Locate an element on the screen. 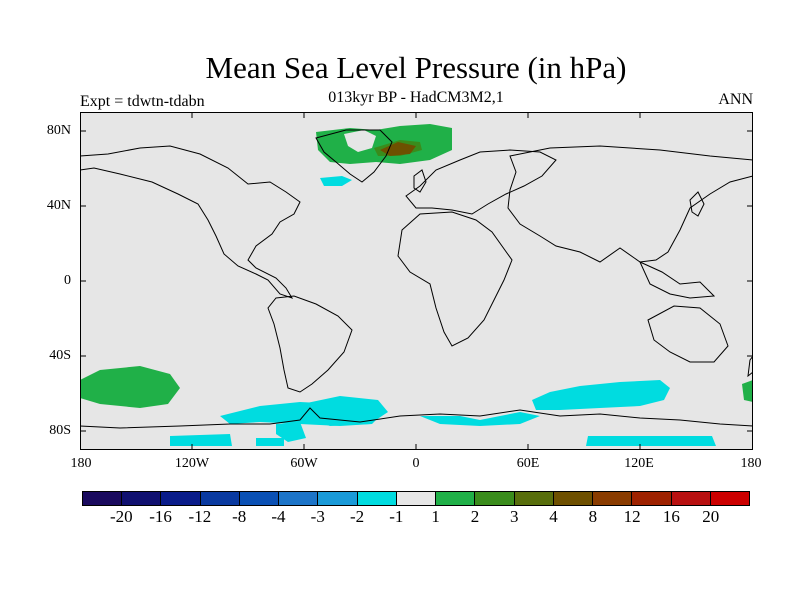 Image resolution: width=800 pixels, height=600 pixels. season-label: ANN is located at coordinates (735, 99).